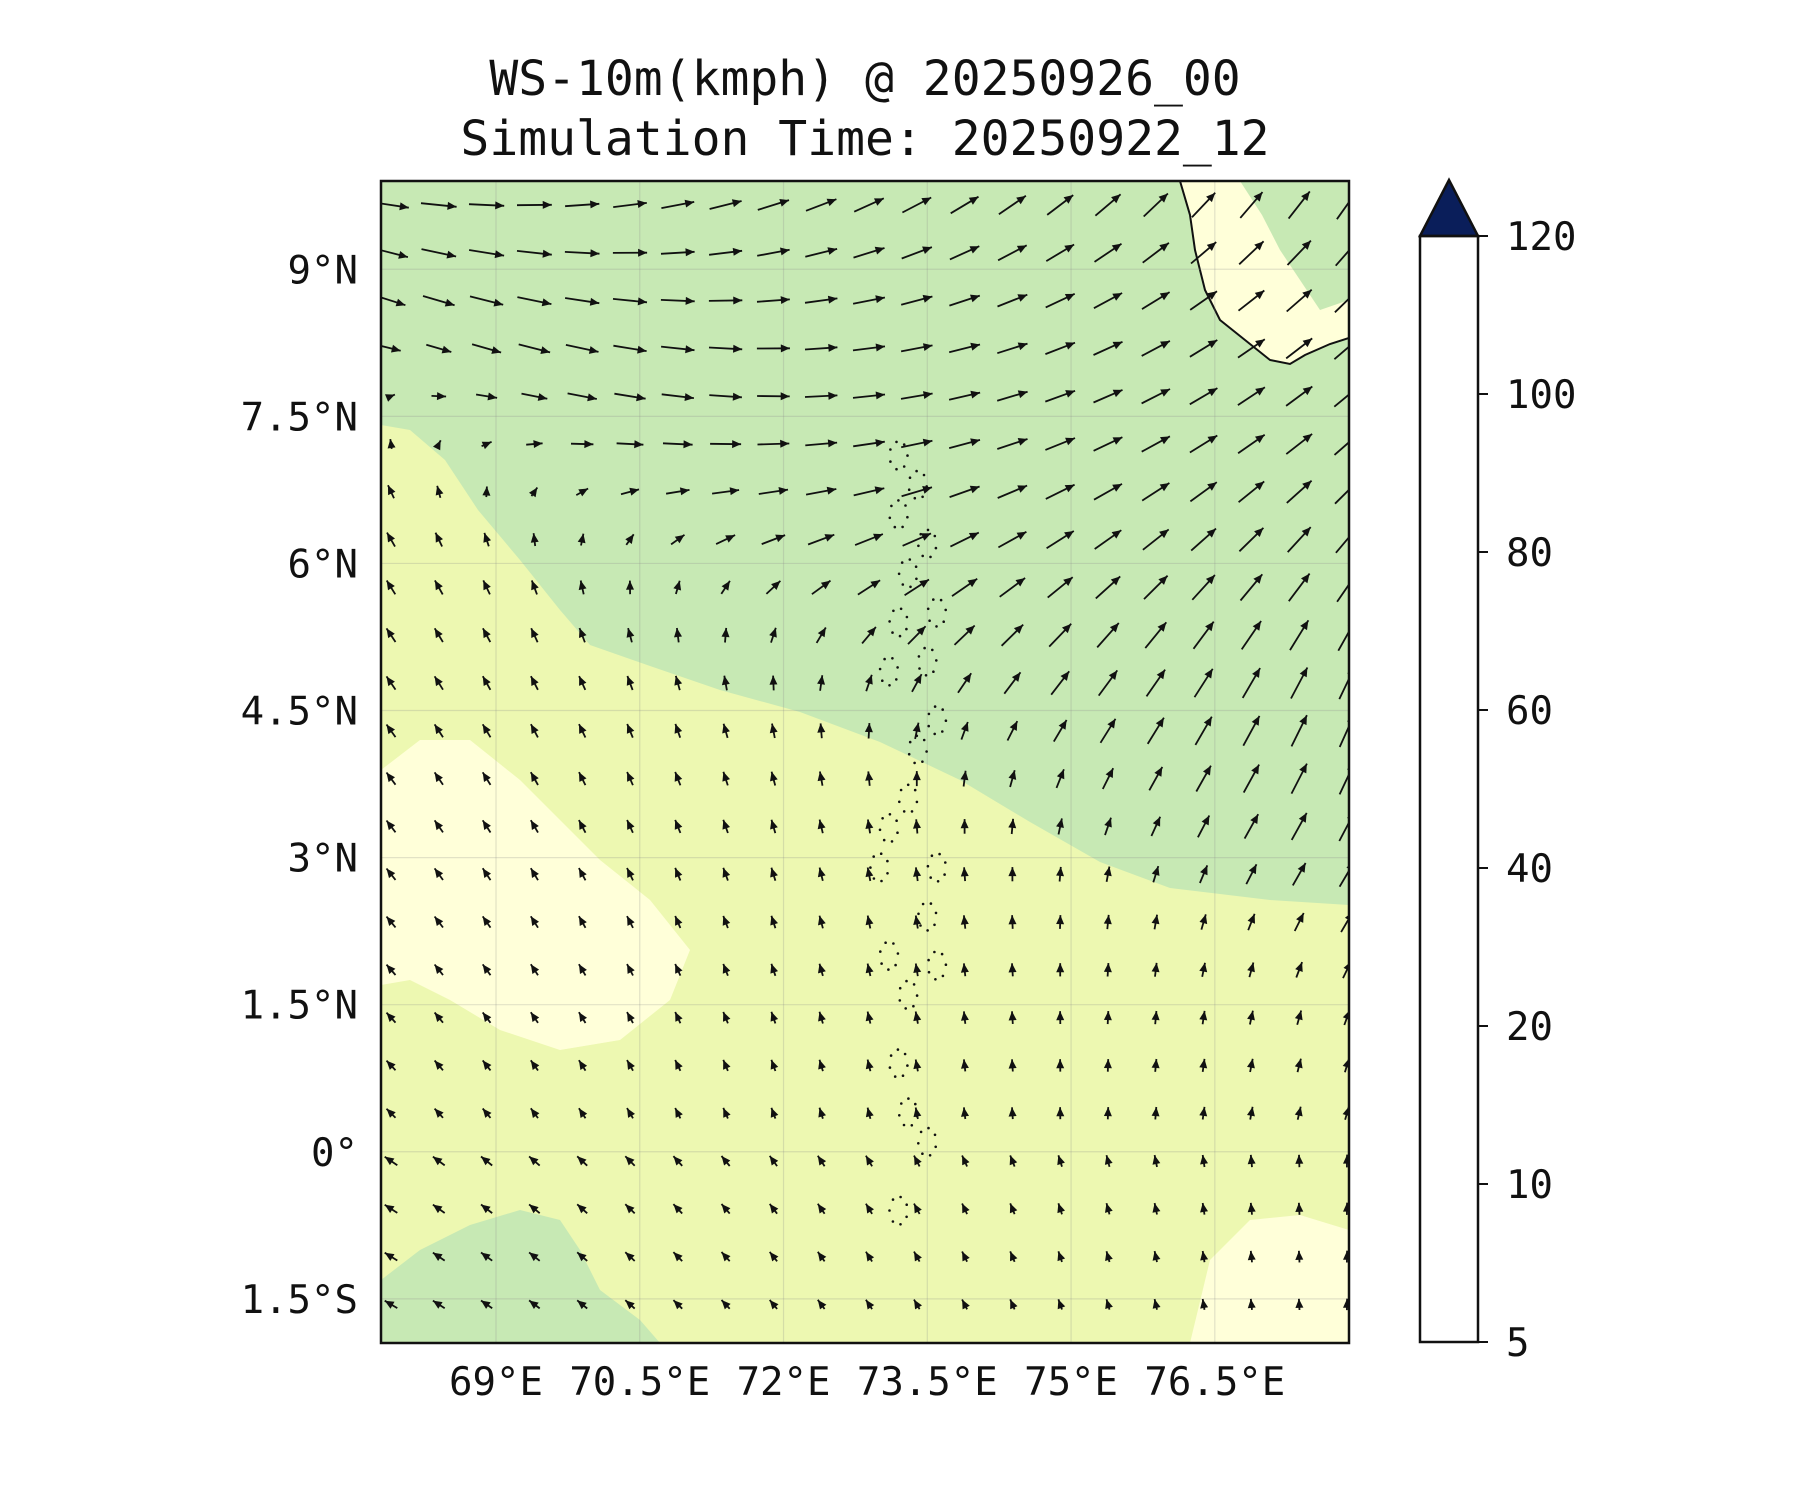  Describe the element at coordinates (1529, 553) in the screenshot. I see `colorbar-label: 80` at that location.